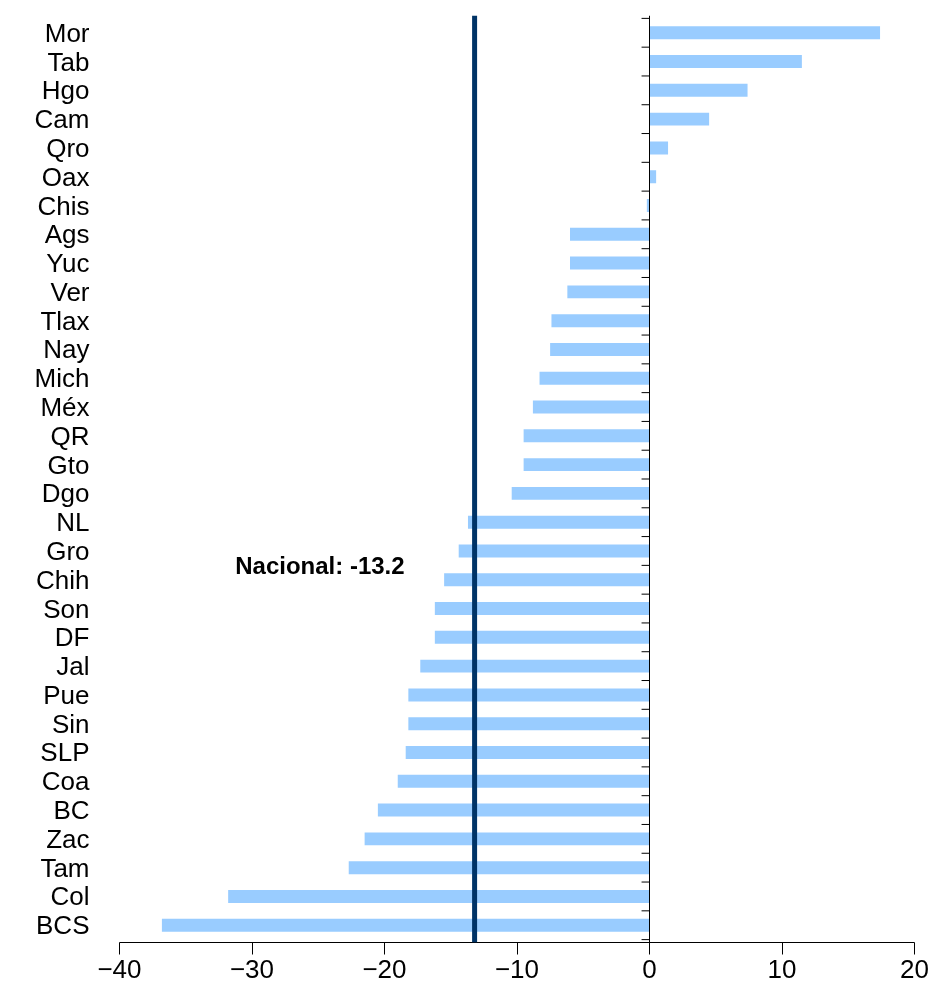 This screenshot has width=940, height=1002. I want to click on y-tick-label: Nay, so click(66, 349).